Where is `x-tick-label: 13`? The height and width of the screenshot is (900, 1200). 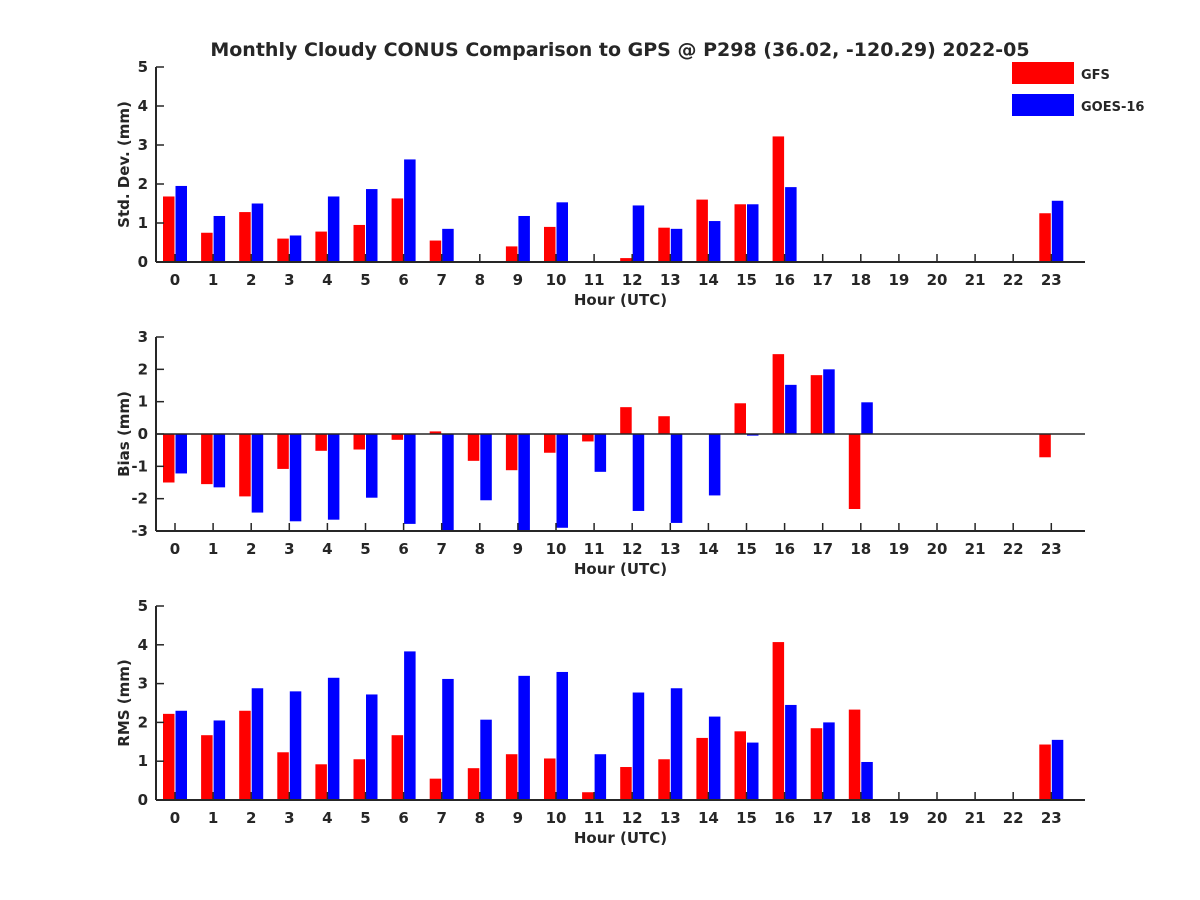
x-tick-label: 13 is located at coordinates (670, 818).